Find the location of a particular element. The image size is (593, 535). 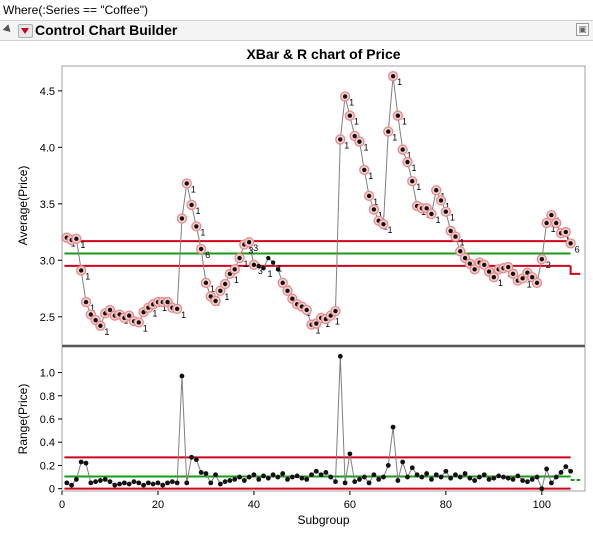

close-report-icon: ▣ is located at coordinates (582, 29).